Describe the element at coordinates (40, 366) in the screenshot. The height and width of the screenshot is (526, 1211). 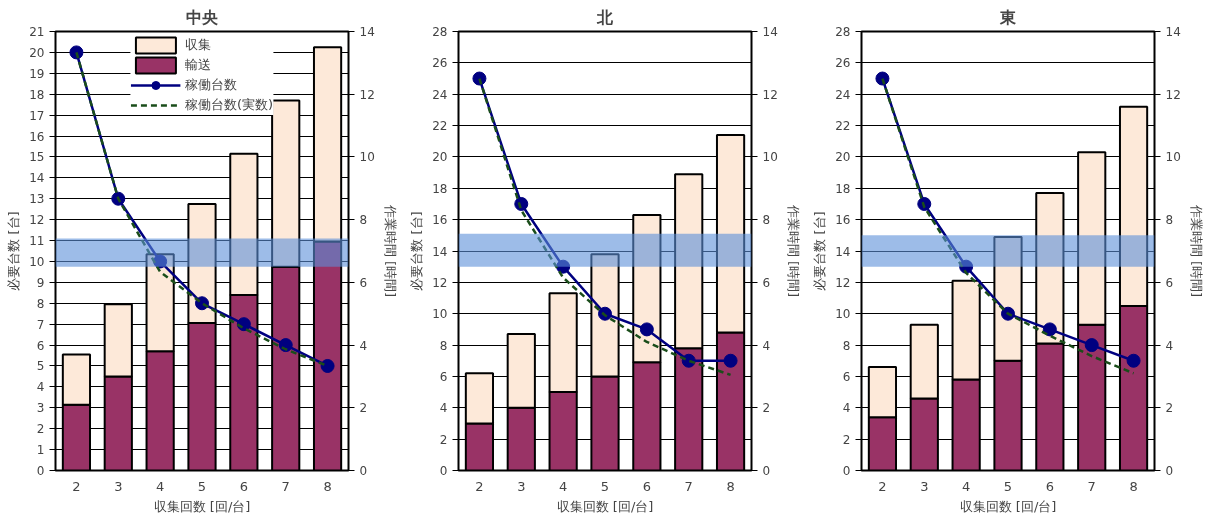
I see `y-tick-label: 5` at that location.